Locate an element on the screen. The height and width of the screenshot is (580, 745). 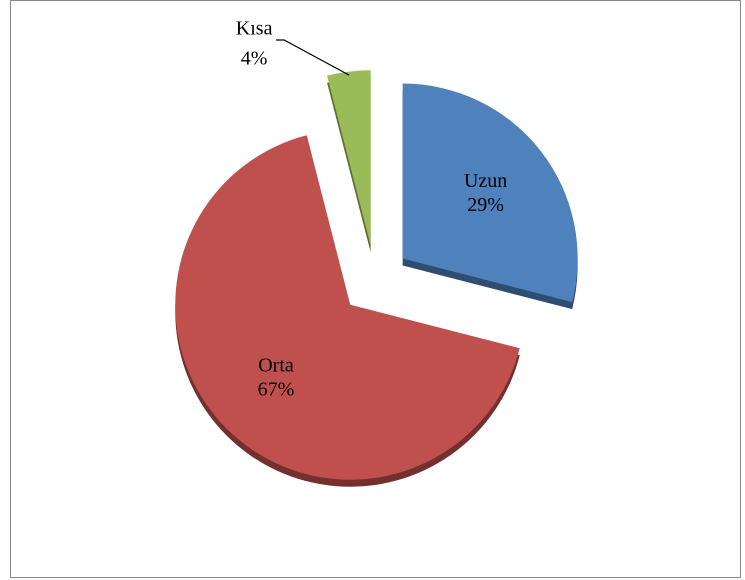
slice-label-name: Kısa is located at coordinates (254, 29).